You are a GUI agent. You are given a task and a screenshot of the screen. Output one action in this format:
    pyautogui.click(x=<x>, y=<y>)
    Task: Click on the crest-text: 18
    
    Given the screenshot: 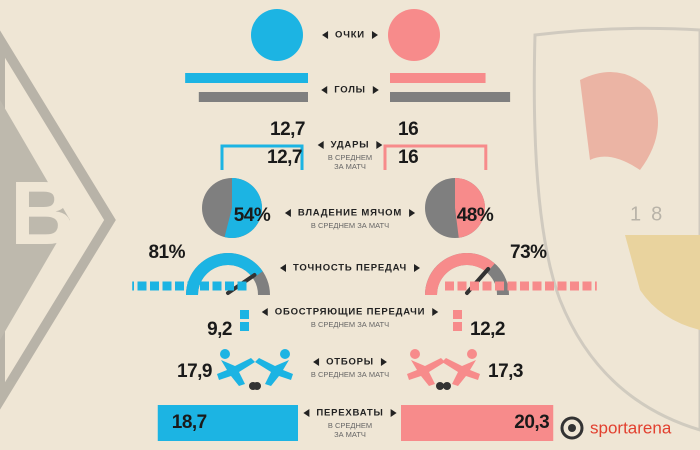 What is the action you would take?
    pyautogui.click(x=651, y=214)
    